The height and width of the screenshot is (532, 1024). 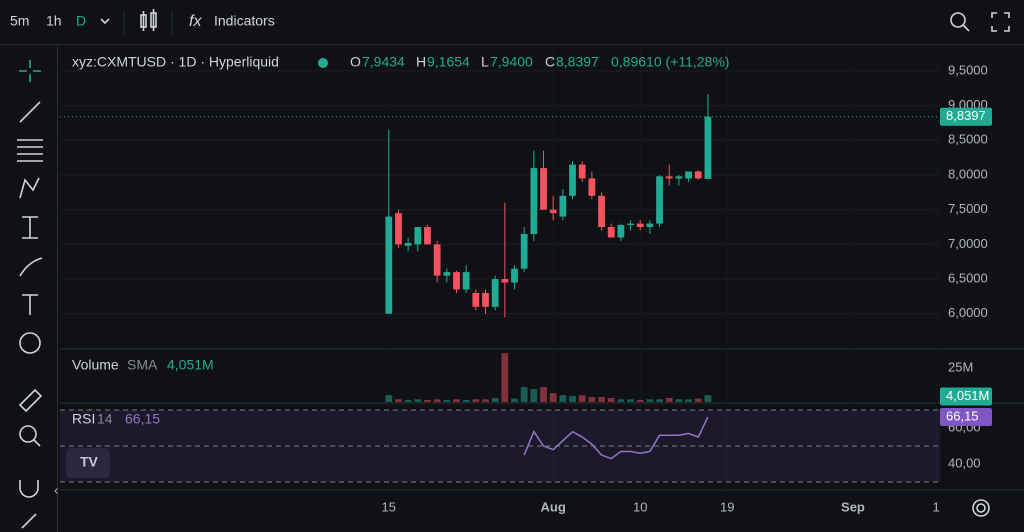 What do you see at coordinates (30, 294) in the screenshot?
I see `left-tools` at bounding box center [30, 294].